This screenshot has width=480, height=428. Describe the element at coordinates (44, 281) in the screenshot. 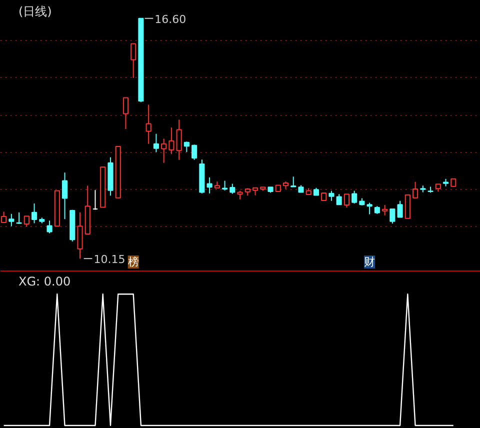

I see `chart-title: XG: 0.00` at that location.